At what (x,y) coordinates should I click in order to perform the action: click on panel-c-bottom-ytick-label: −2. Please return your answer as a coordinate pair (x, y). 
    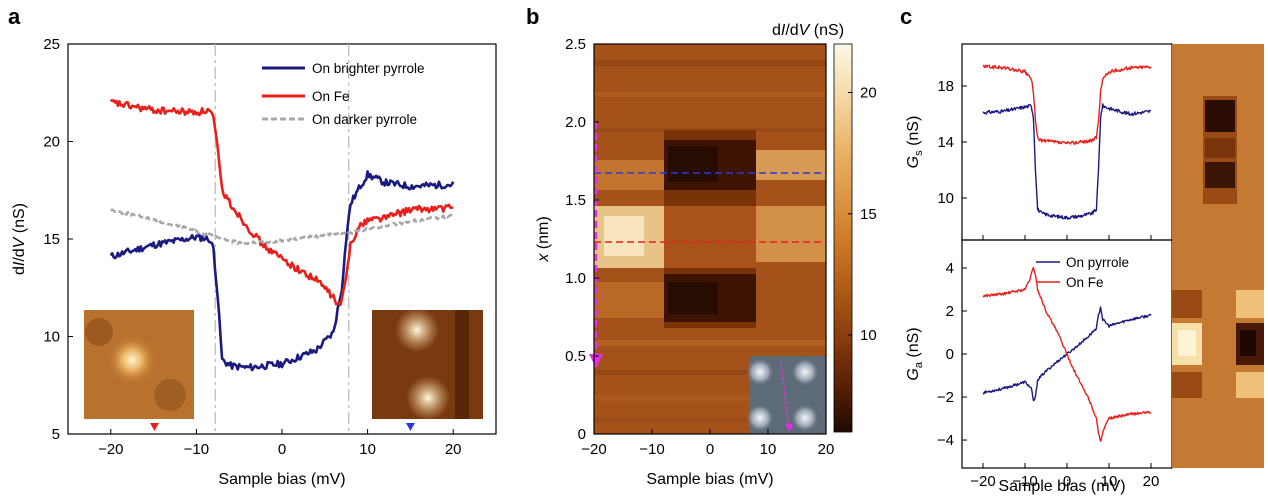
    Looking at the image, I should click on (945, 397).